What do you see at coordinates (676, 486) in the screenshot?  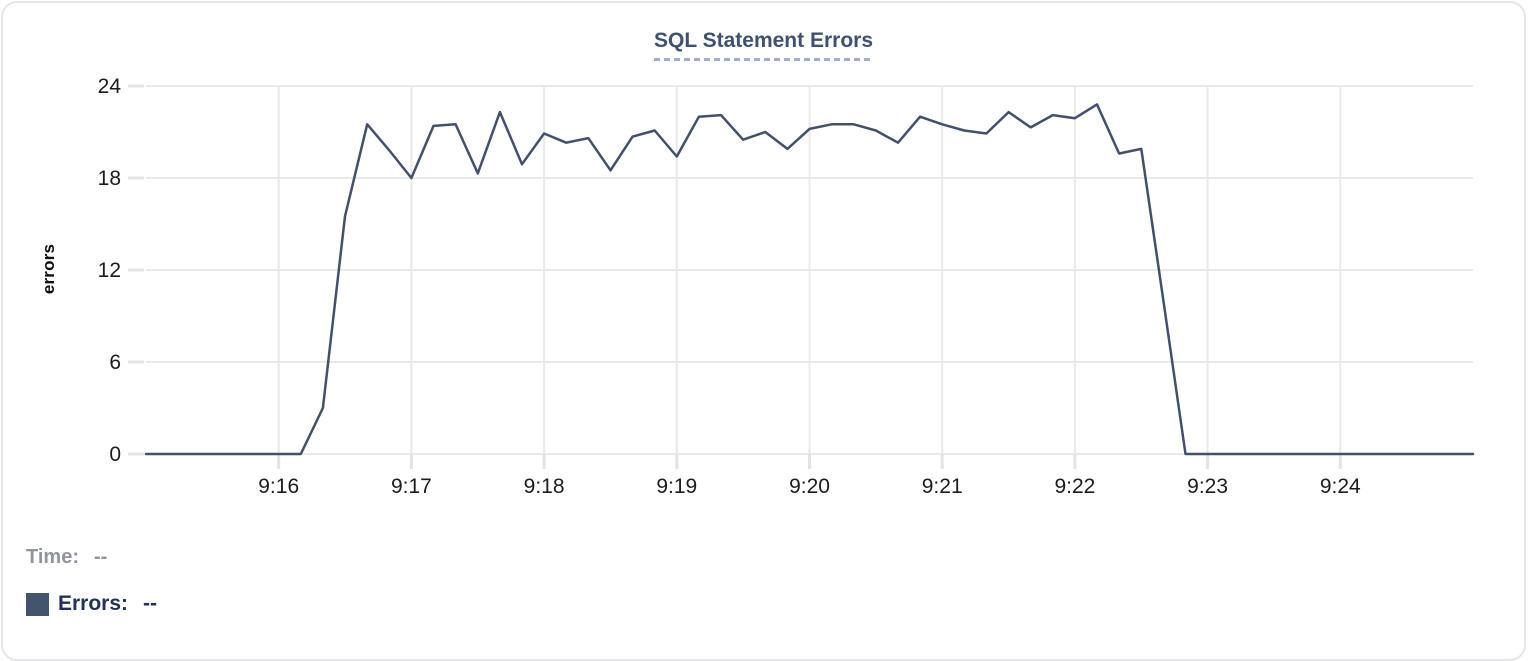 I see `x-tick-label: 9:19` at bounding box center [676, 486].